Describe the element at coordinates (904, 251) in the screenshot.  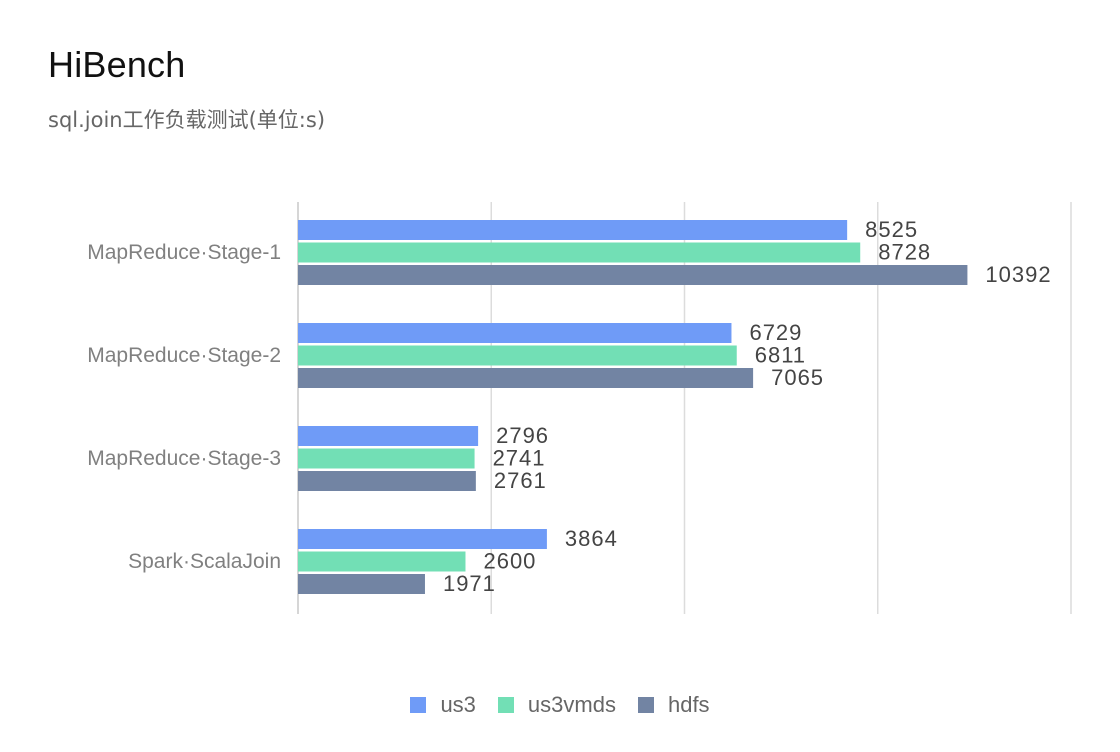
I see `data-label: 8728` at that location.